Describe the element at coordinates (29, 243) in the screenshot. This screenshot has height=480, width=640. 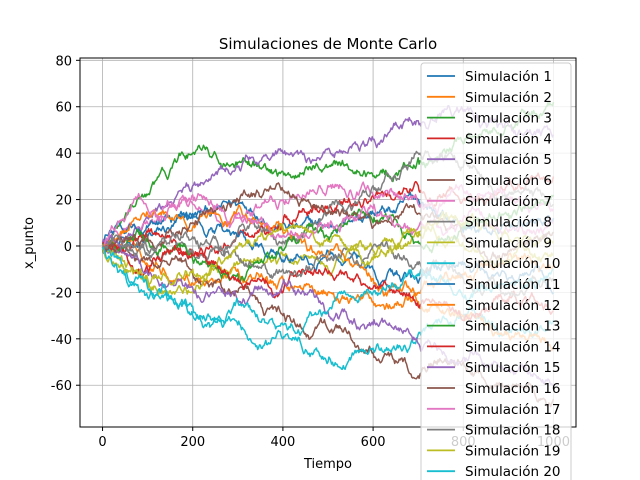
I see `y-axis-title: x_punto` at that location.